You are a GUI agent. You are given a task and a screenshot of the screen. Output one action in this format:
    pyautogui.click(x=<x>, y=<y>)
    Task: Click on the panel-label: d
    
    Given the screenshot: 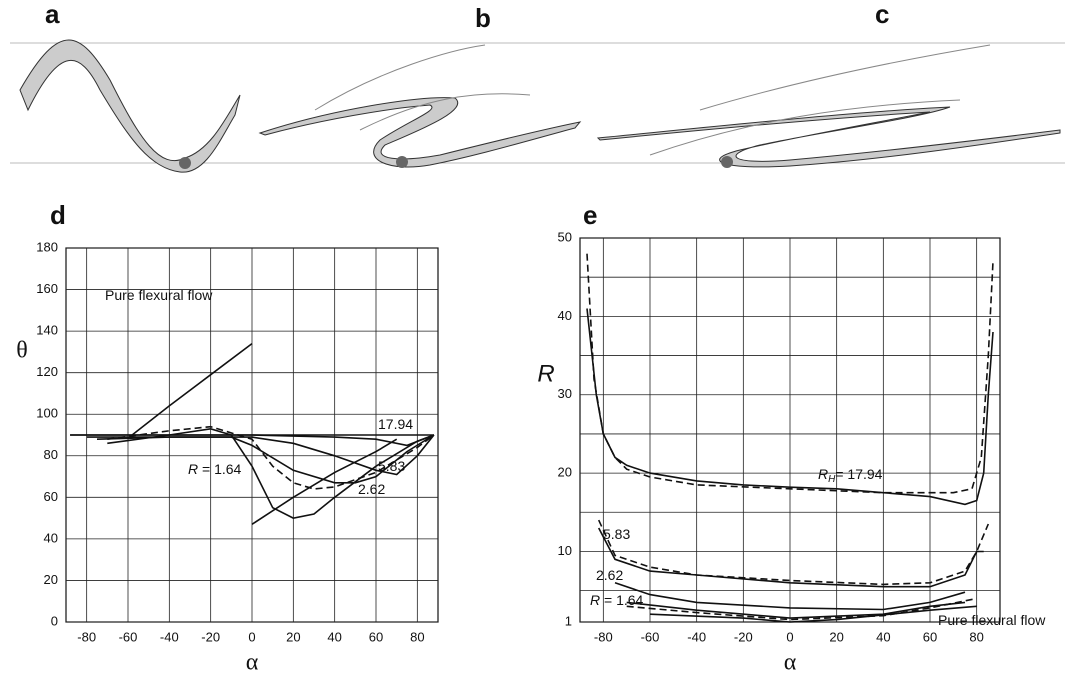 What is the action you would take?
    pyautogui.click(x=58, y=215)
    